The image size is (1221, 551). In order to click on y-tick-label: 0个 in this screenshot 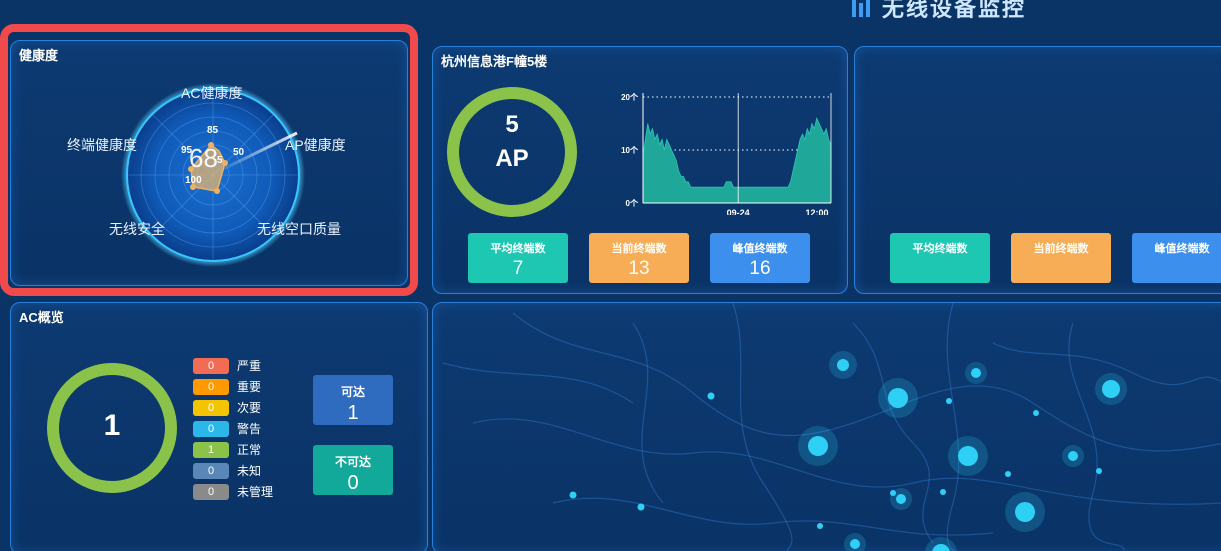, I will do `click(632, 203)`.